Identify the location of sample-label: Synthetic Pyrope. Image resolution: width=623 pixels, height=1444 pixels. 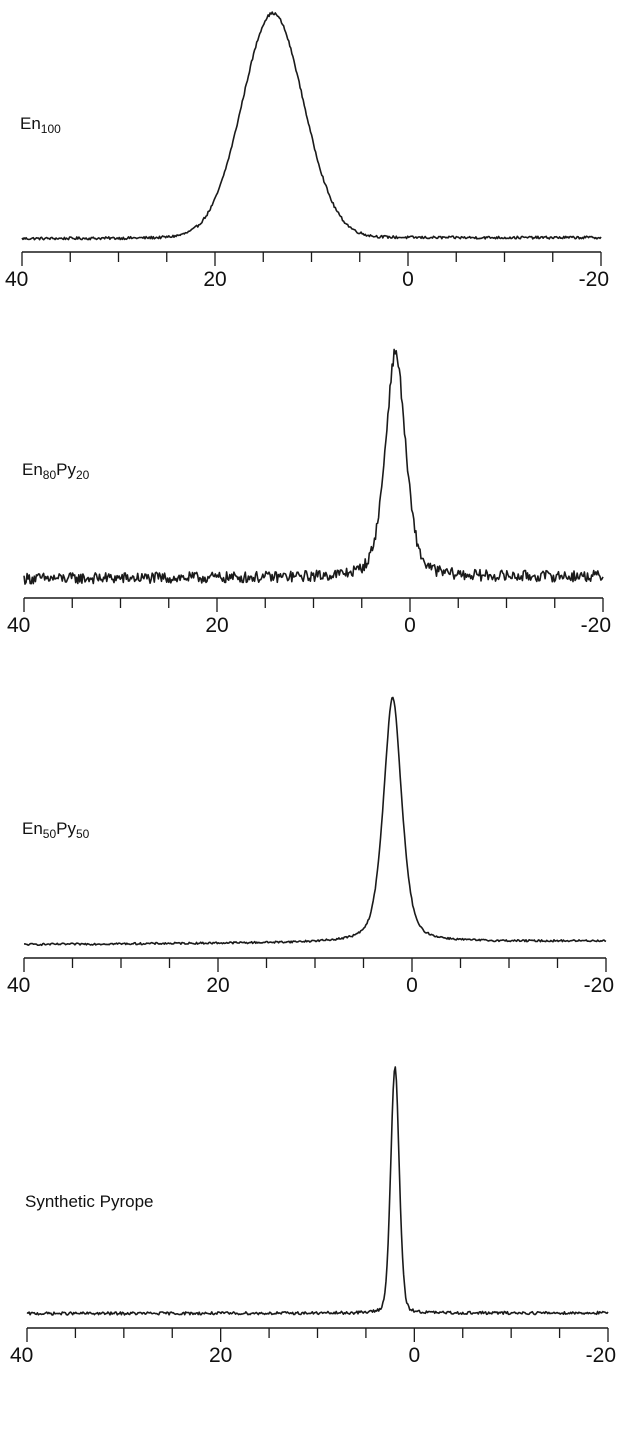
(89, 1201).